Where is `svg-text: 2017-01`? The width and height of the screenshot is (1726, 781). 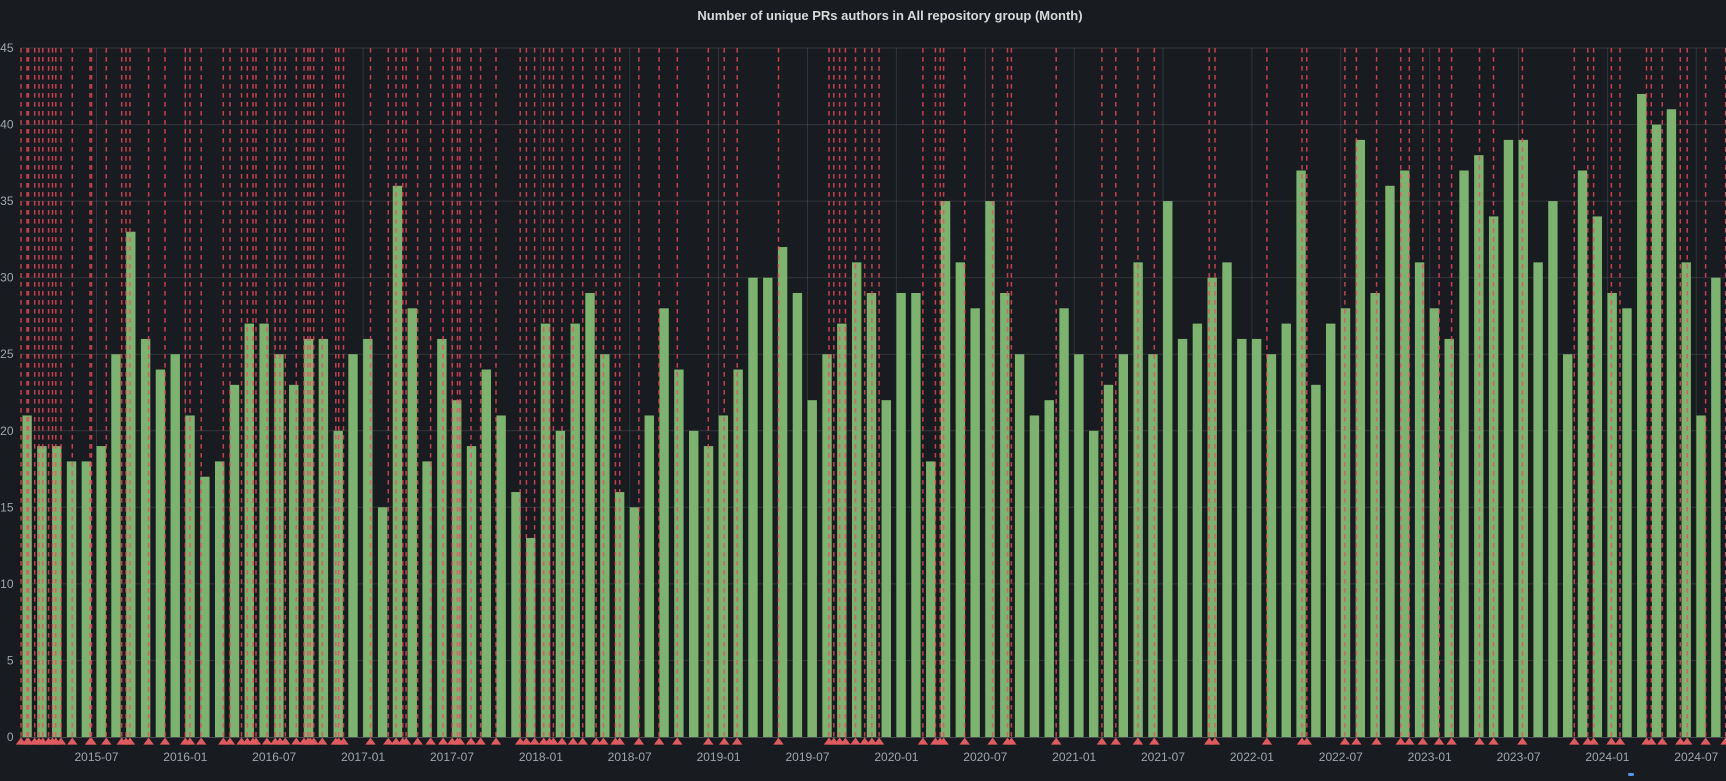 svg-text: 2017-01 is located at coordinates (363, 757).